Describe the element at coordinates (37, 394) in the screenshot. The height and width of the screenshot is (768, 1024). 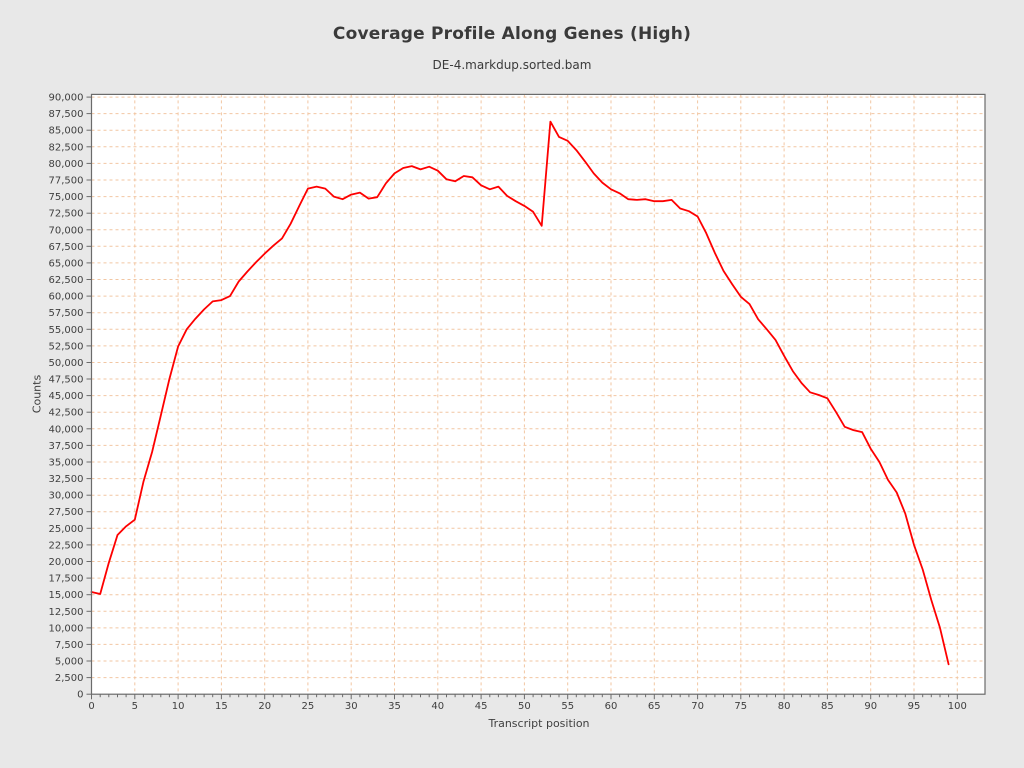
I see `y-axis-label: Counts` at that location.